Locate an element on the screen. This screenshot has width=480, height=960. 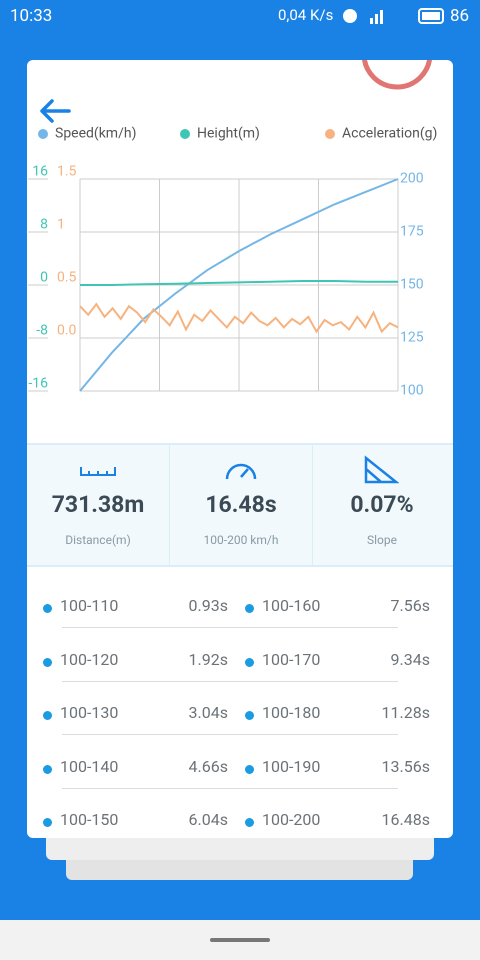
tick-label: 16 is located at coordinates (40, 172).